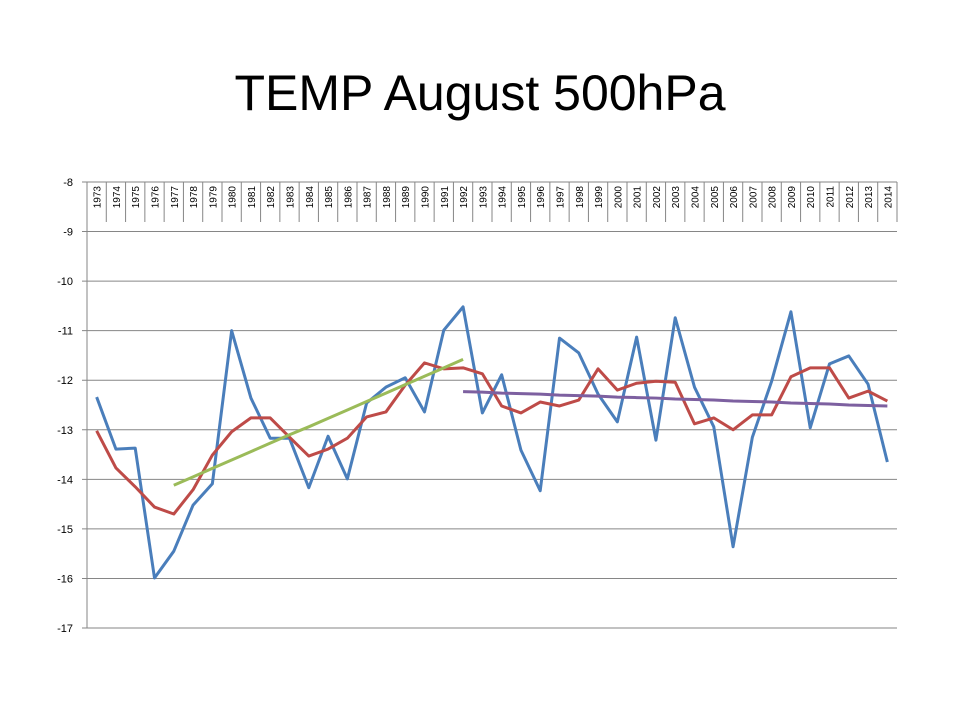 This screenshot has height=725, width=960. Describe the element at coordinates (479, 93) in the screenshot. I see `chart-title: TEMP August 500hPa` at that location.